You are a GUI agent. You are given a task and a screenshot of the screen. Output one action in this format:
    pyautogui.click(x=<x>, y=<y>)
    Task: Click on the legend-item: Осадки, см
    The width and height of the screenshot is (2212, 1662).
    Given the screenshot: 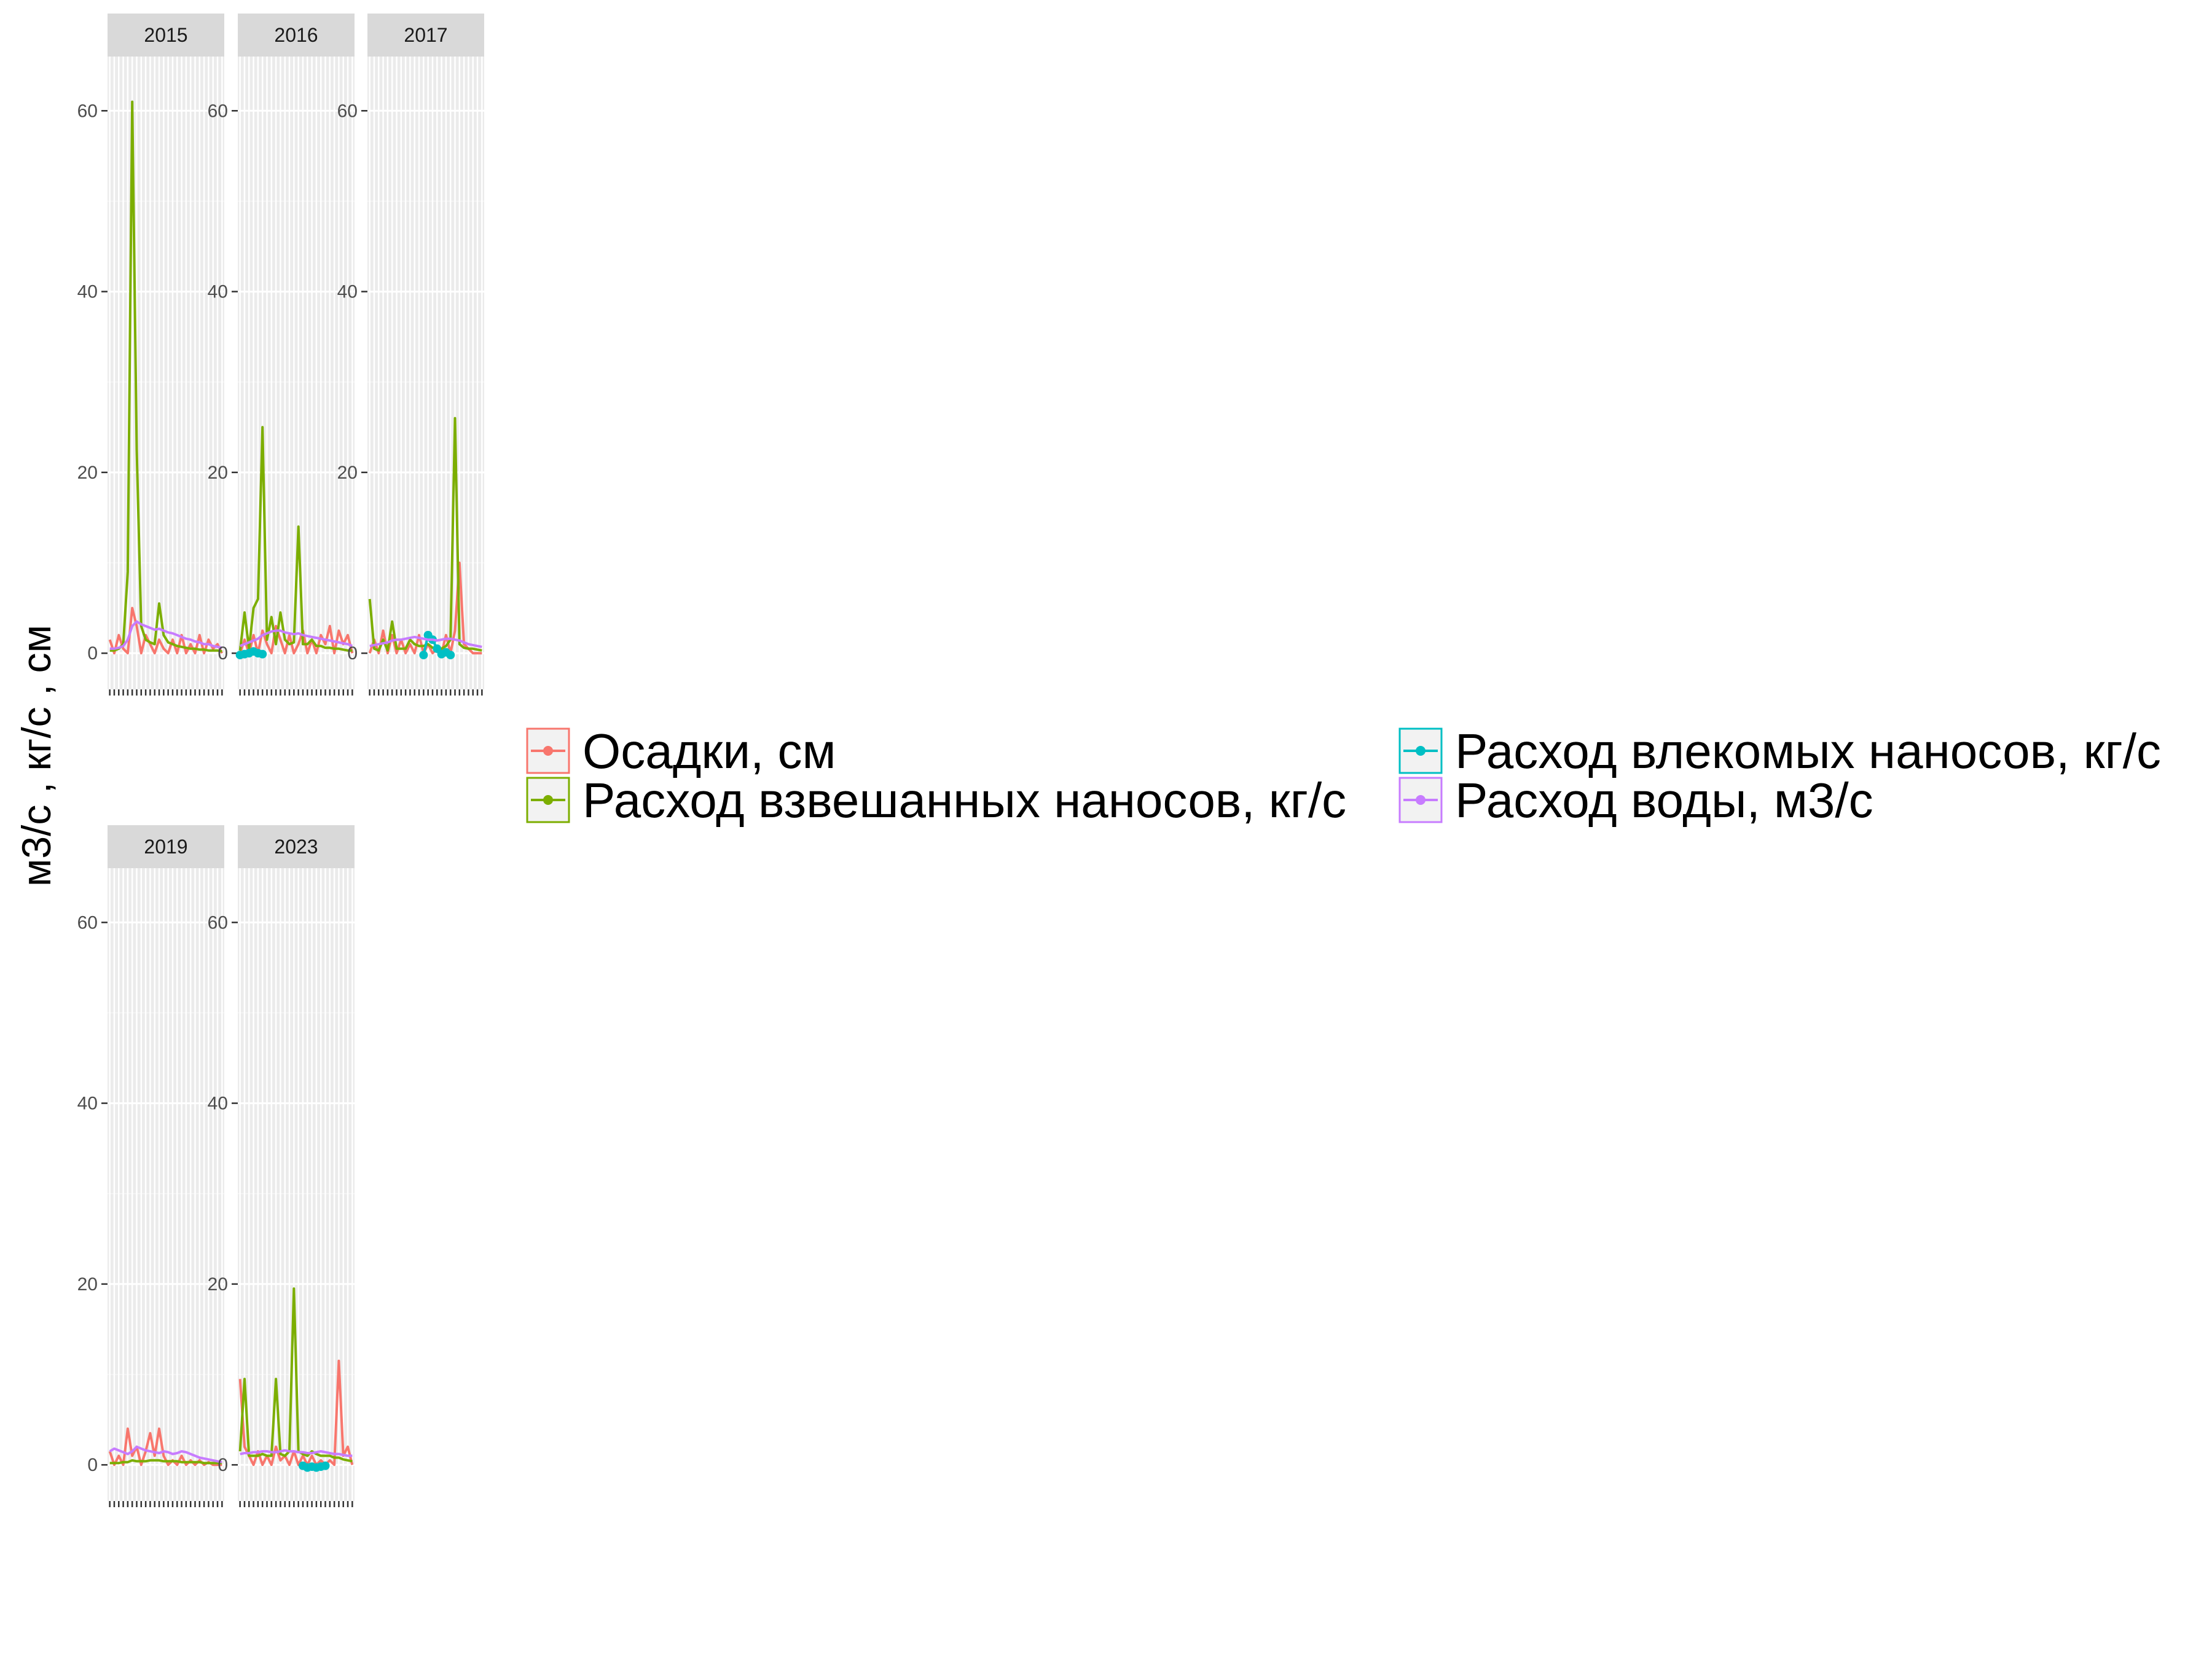 What is the action you would take?
    pyautogui.click(x=681, y=751)
    